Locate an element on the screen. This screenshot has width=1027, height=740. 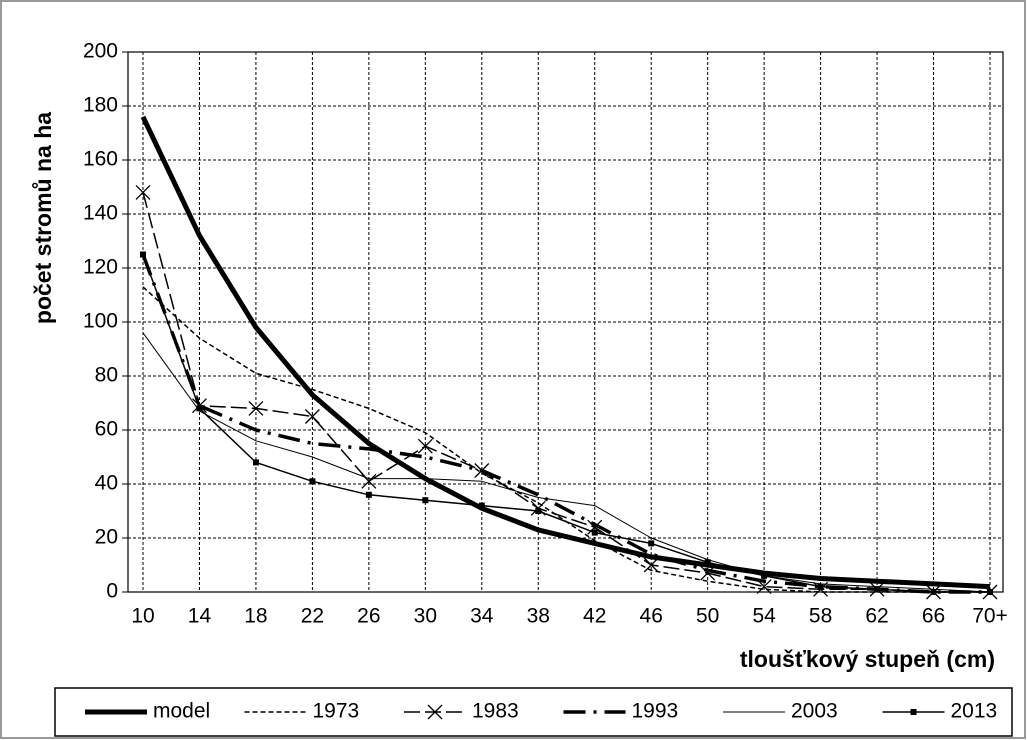
y-tick-label: 80 is located at coordinates (106, 375).